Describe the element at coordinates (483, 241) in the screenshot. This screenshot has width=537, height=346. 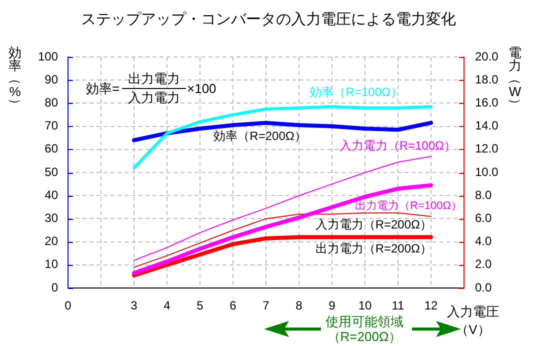
I see `y2-tick-label: 4.0` at that location.